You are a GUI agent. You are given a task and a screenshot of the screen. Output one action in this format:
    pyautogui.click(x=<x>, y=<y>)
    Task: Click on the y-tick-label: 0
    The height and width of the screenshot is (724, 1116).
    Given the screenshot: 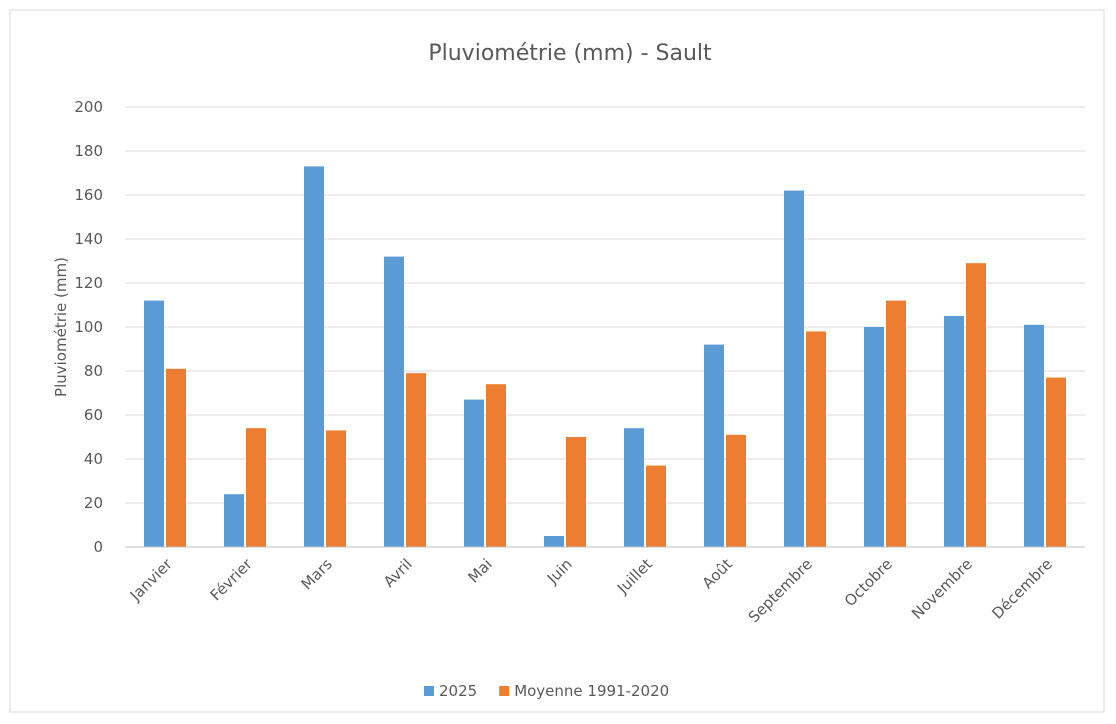 What is the action you would take?
    pyautogui.click(x=98, y=547)
    